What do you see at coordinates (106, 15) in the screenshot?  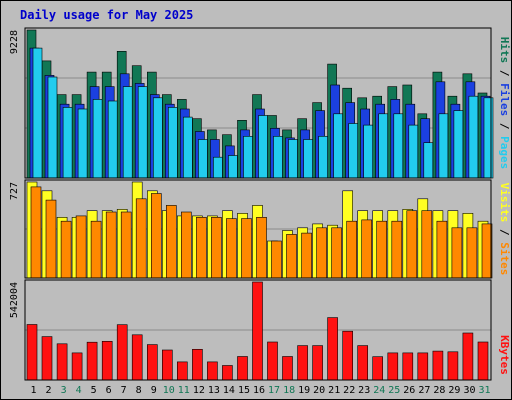 I see `chart-title: Daily usage for May 2025` at bounding box center [106, 15].